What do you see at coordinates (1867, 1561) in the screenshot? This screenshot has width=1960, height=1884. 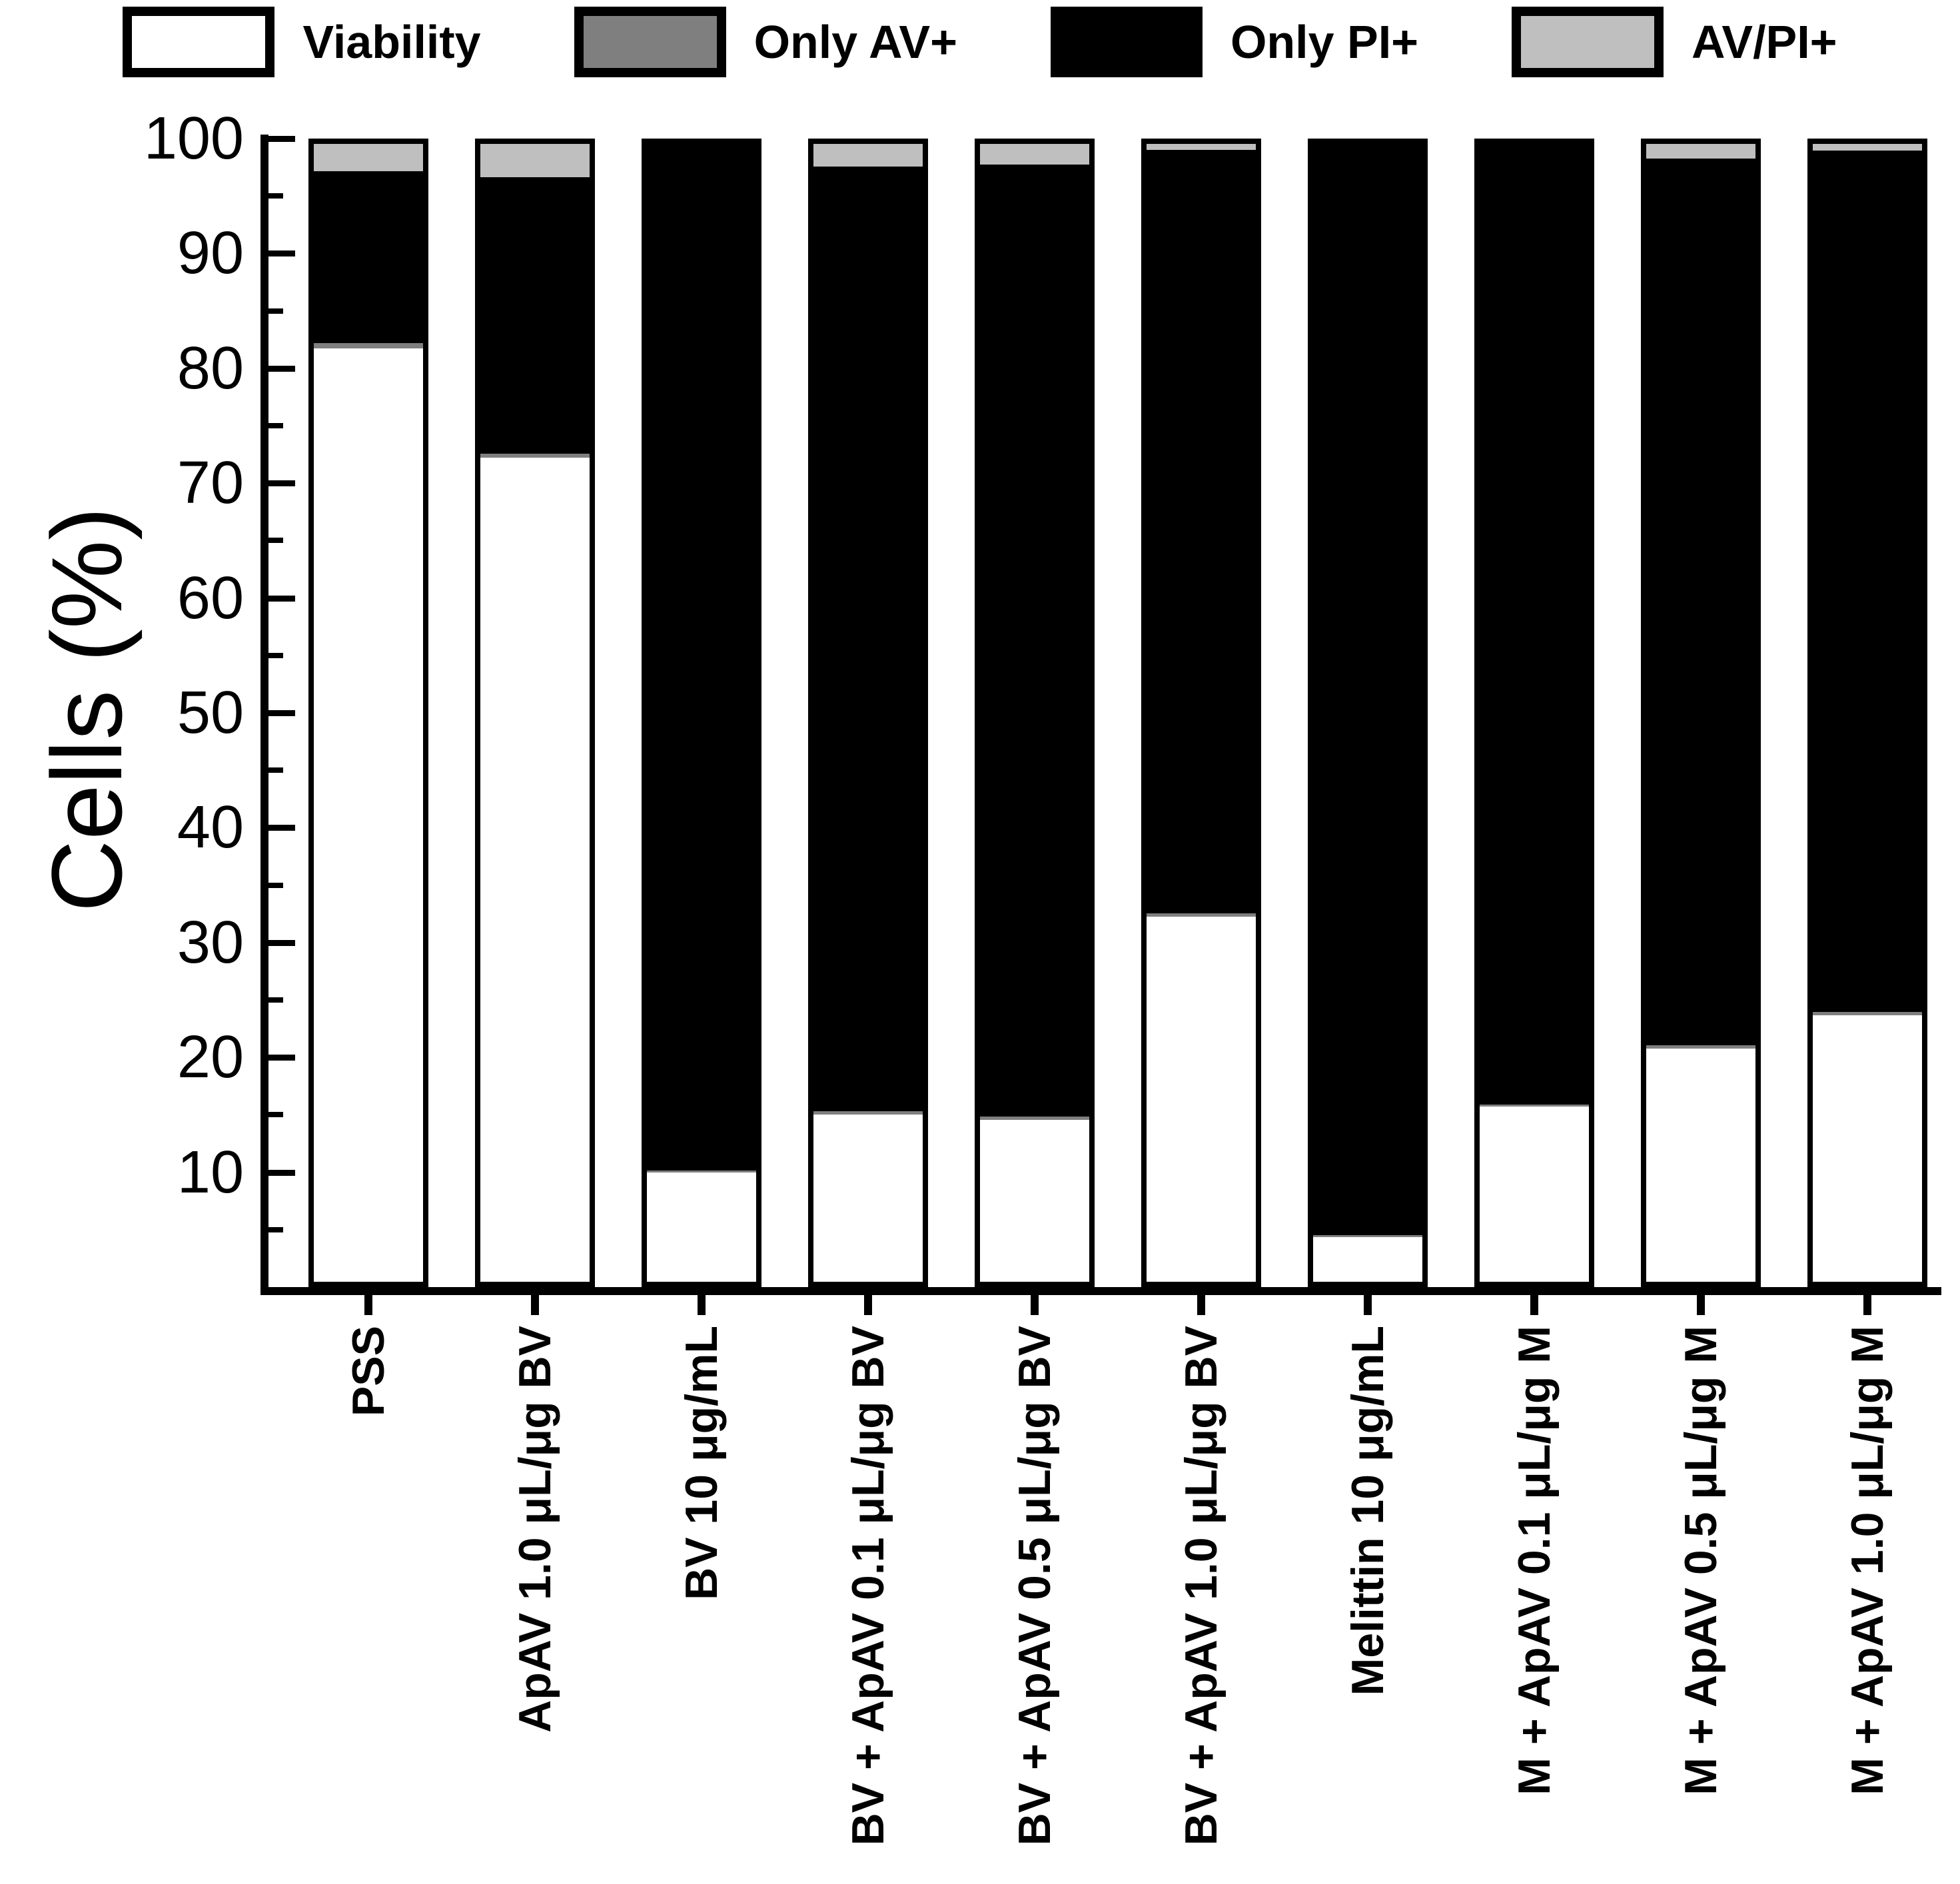 I see `x-label-10: M + ApAV 1.0 μL/μg M` at bounding box center [1867, 1561].